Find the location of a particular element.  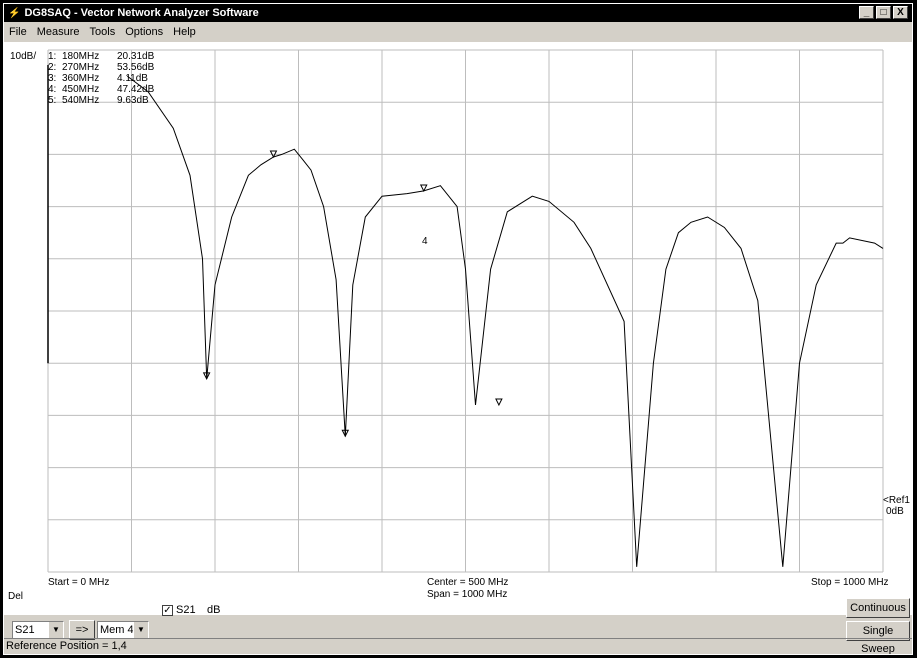

marker-row: 2: 270MHz 53.56dB is located at coordinates (101, 67).